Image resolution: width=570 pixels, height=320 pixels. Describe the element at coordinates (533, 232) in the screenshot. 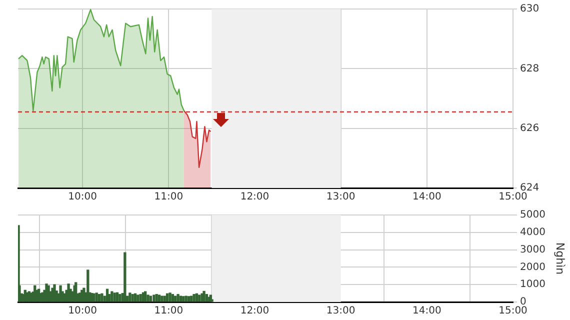

I see `y-tick-label: 4000` at that location.